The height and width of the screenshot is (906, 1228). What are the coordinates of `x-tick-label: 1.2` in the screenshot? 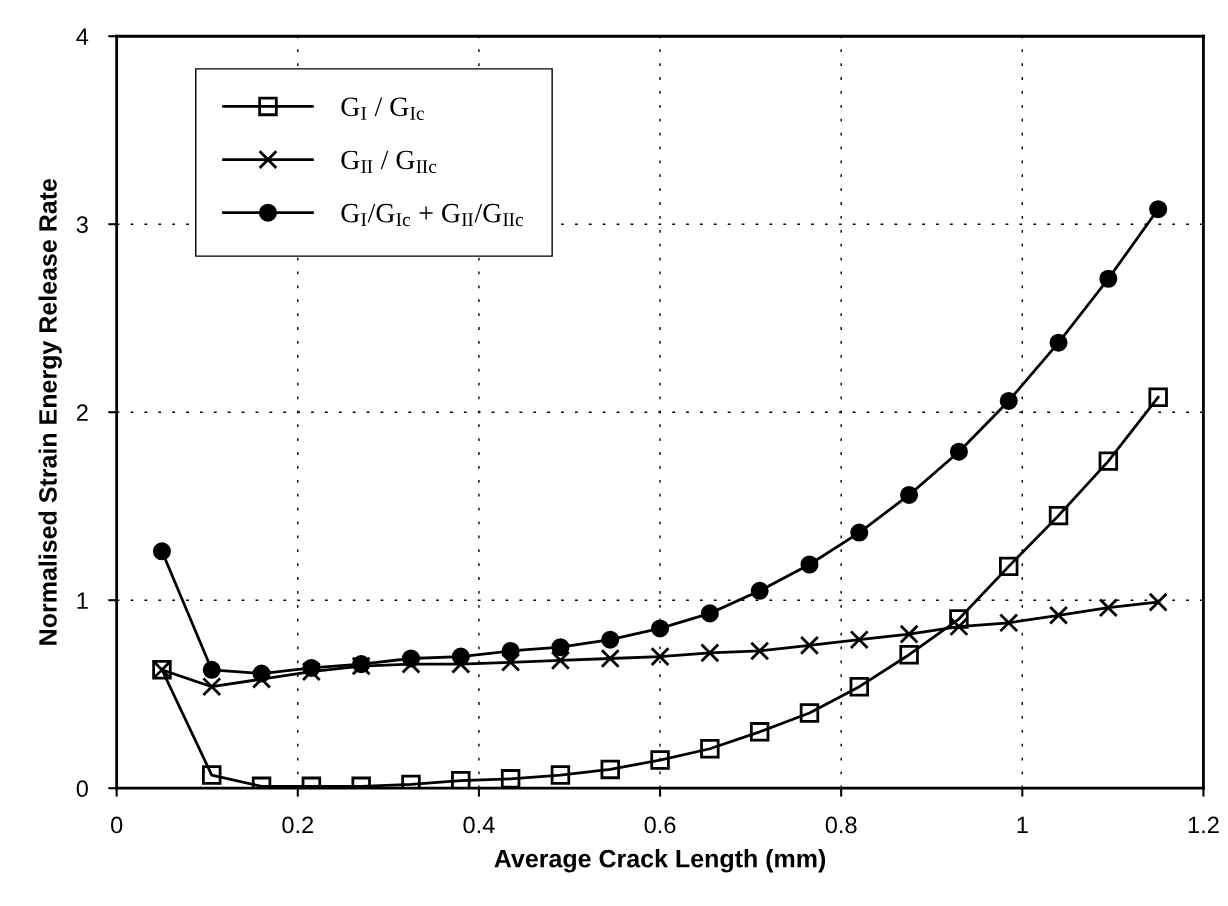 It's located at (1203, 825).